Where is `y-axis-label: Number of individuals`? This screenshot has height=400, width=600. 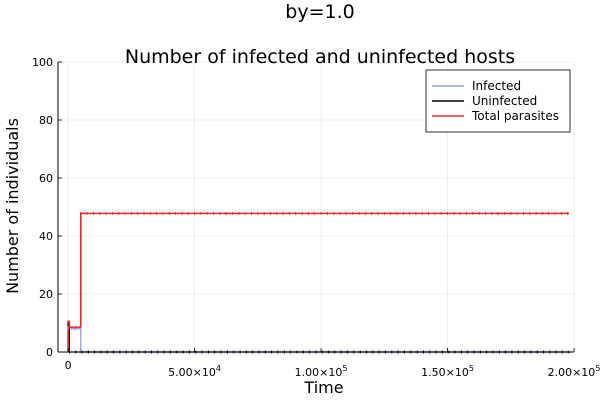 y-axis-label: Number of individuals is located at coordinates (12, 206).